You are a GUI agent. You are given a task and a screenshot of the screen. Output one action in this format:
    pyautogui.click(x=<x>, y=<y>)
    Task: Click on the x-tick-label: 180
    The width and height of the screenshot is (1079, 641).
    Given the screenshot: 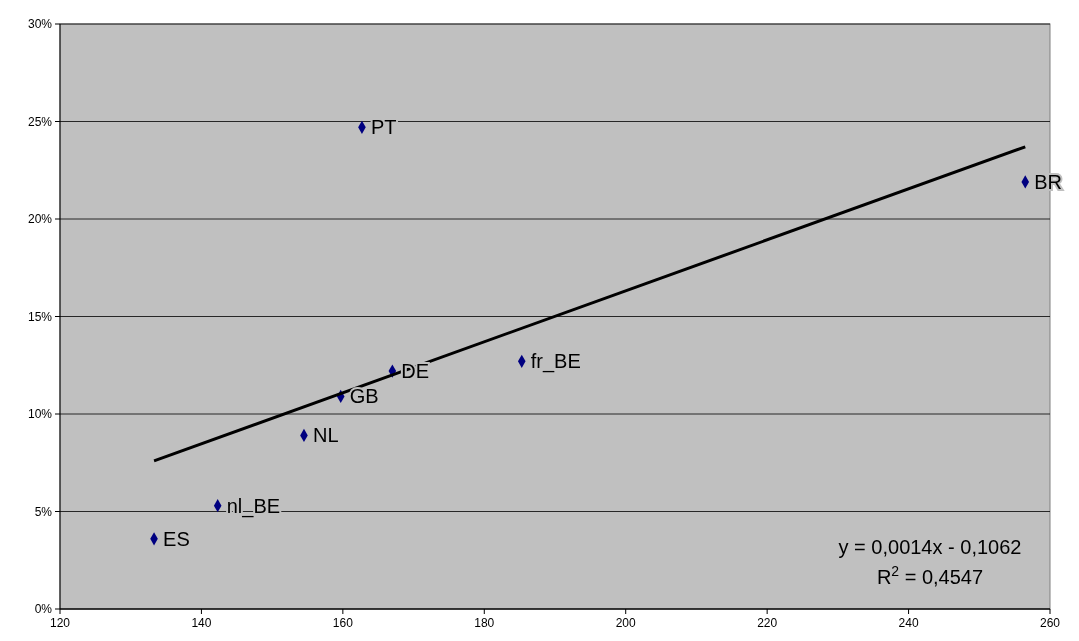 What is the action you would take?
    pyautogui.click(x=484, y=623)
    